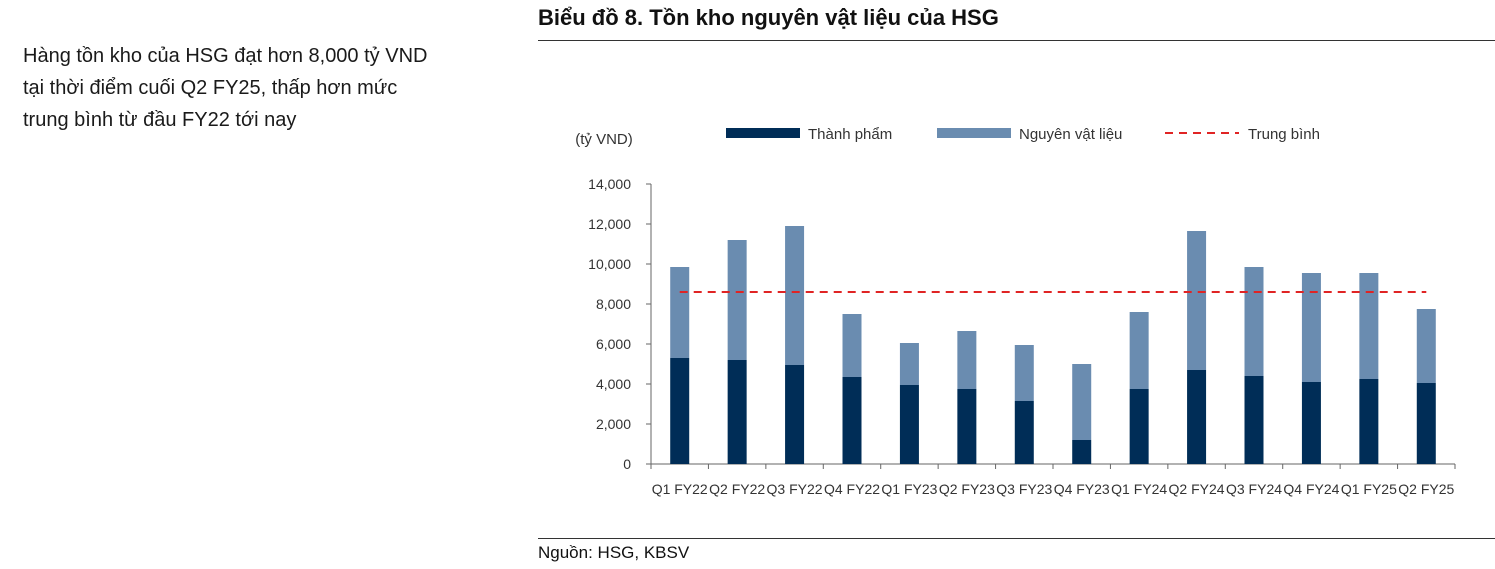 This screenshot has width=1495, height=569. What do you see at coordinates (613, 384) in the screenshot?
I see `y-tick-label: 4,000` at bounding box center [613, 384].